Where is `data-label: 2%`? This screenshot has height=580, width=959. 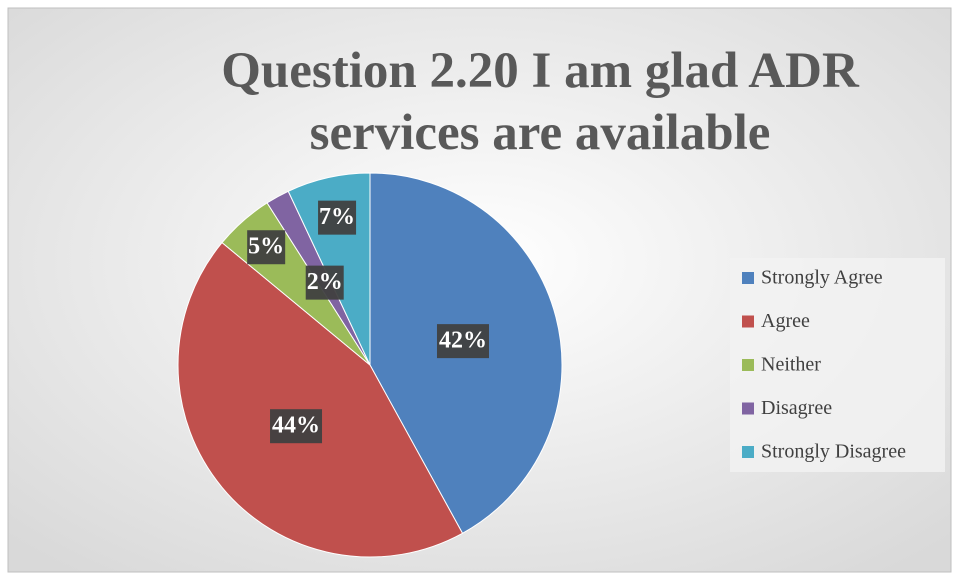 data-label: 2% is located at coordinates (325, 282).